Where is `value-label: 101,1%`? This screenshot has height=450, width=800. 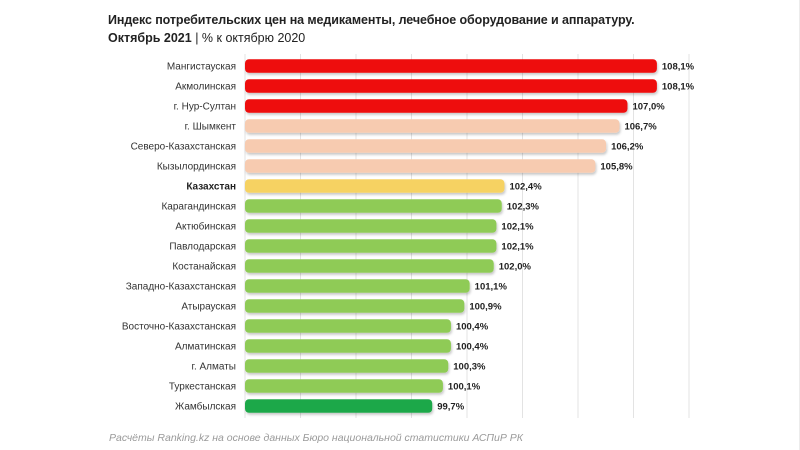 value-label: 101,1% is located at coordinates (491, 287).